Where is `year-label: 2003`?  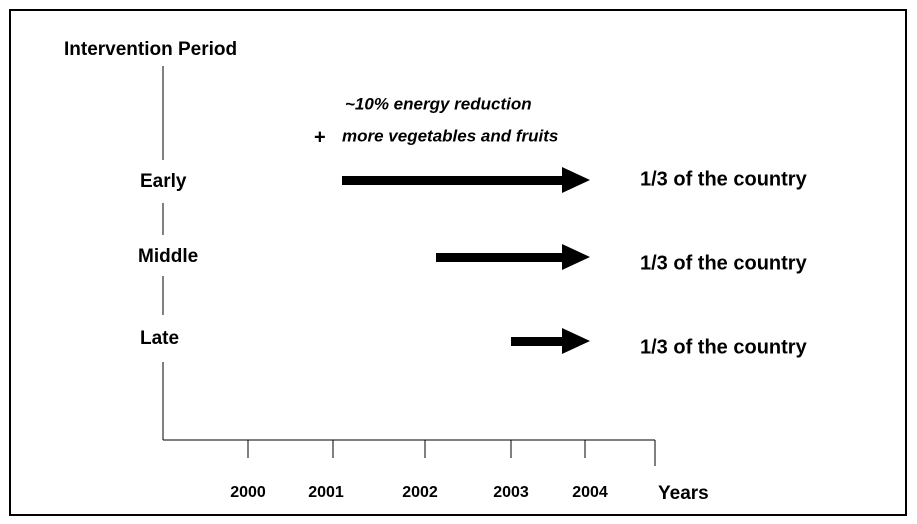 year-label: 2003 is located at coordinates (511, 492).